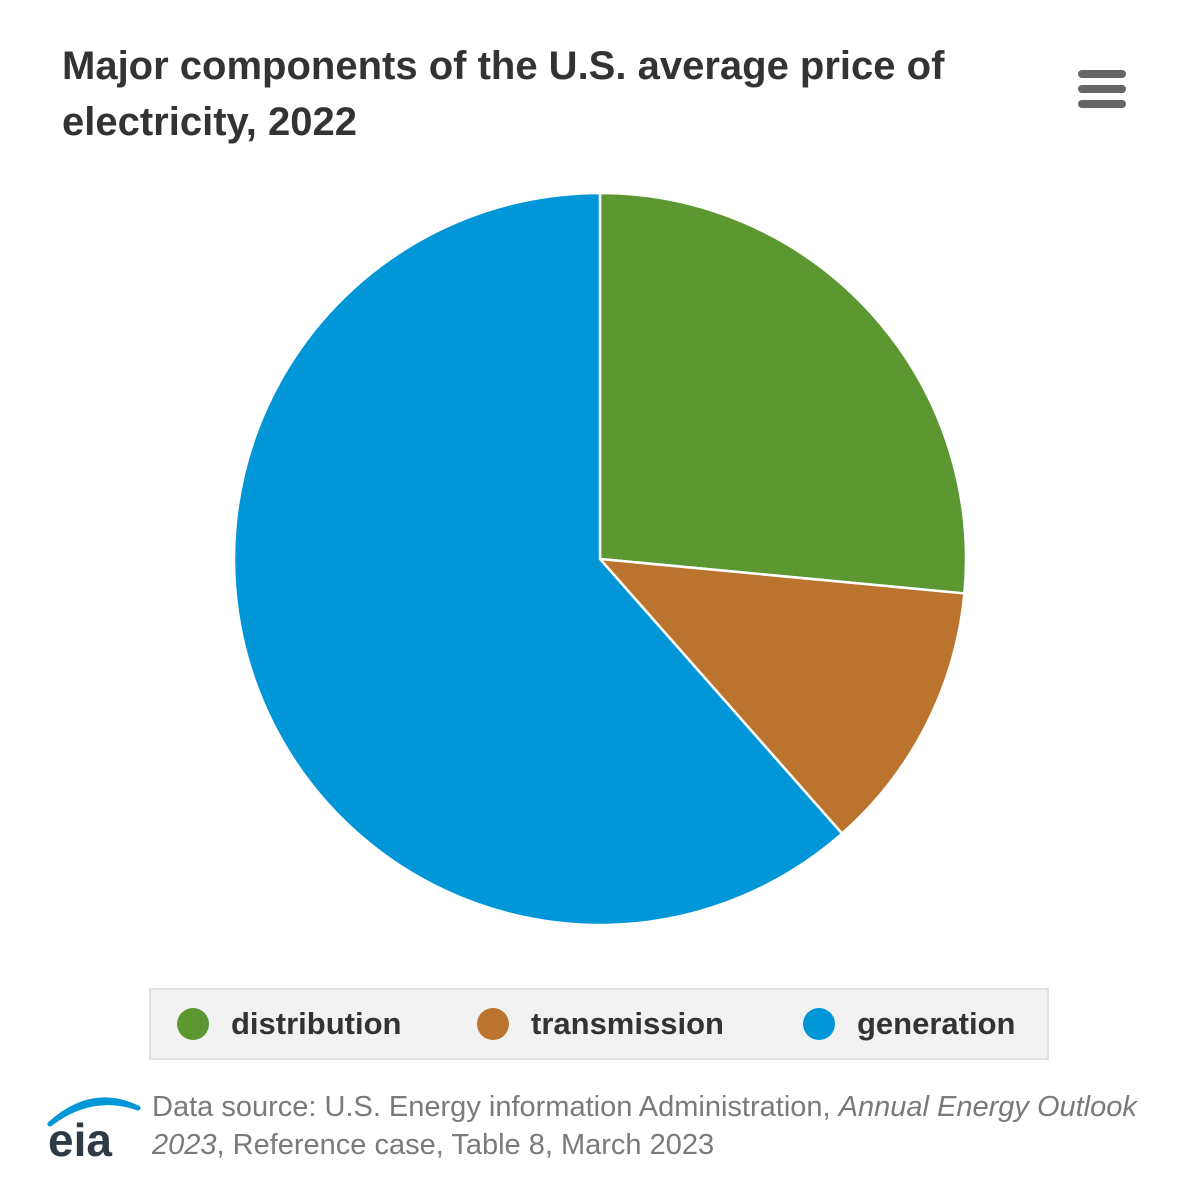 This screenshot has height=1190, width=1200. What do you see at coordinates (493, 1024) in the screenshot?
I see `legend-dot-transmission` at bounding box center [493, 1024].